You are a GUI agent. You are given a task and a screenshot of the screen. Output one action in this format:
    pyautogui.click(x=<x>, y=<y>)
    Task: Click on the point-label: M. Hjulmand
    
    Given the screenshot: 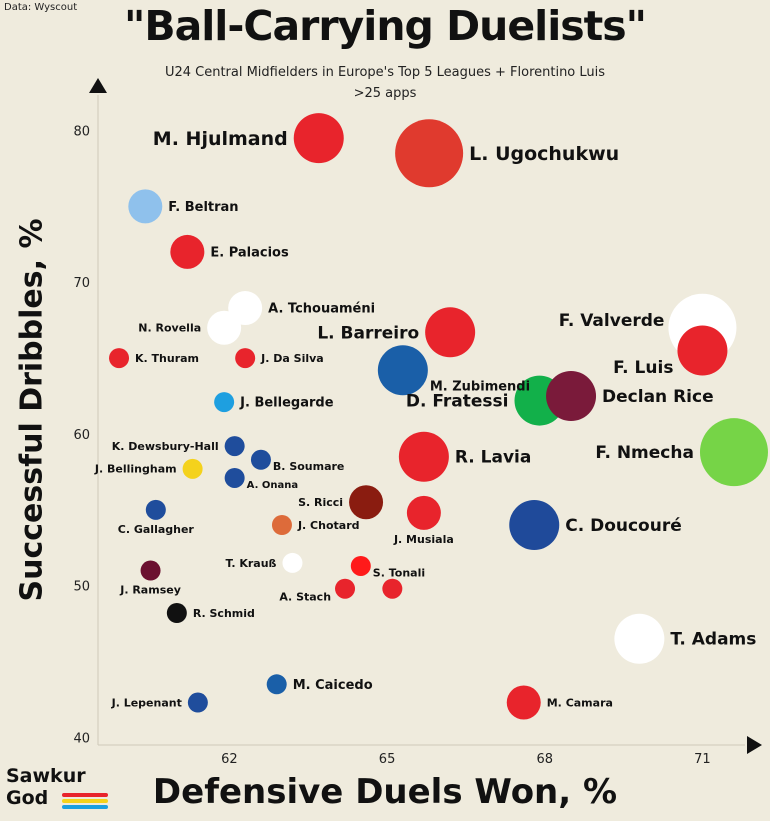 What is the action you would take?
    pyautogui.click(x=220, y=139)
    